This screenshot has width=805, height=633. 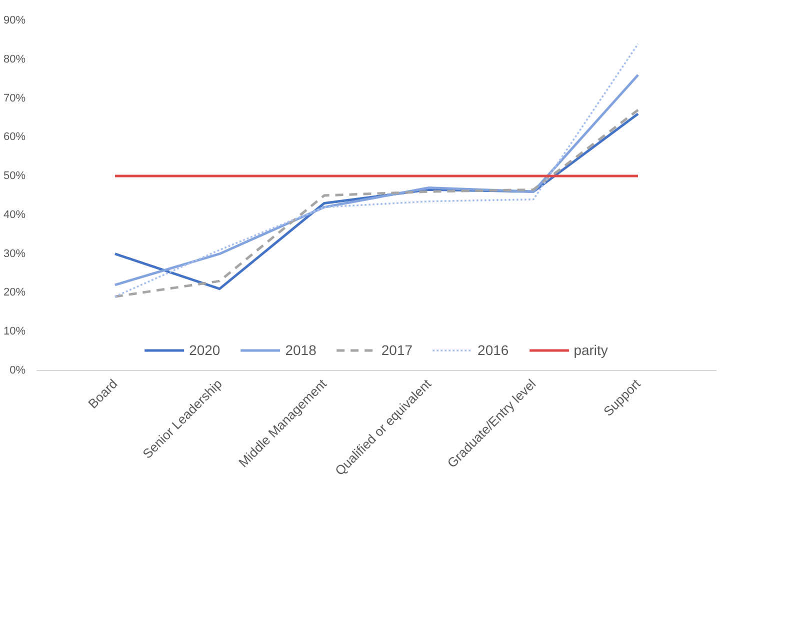 I want to click on y-tick-label: 40%, so click(x=14, y=214).